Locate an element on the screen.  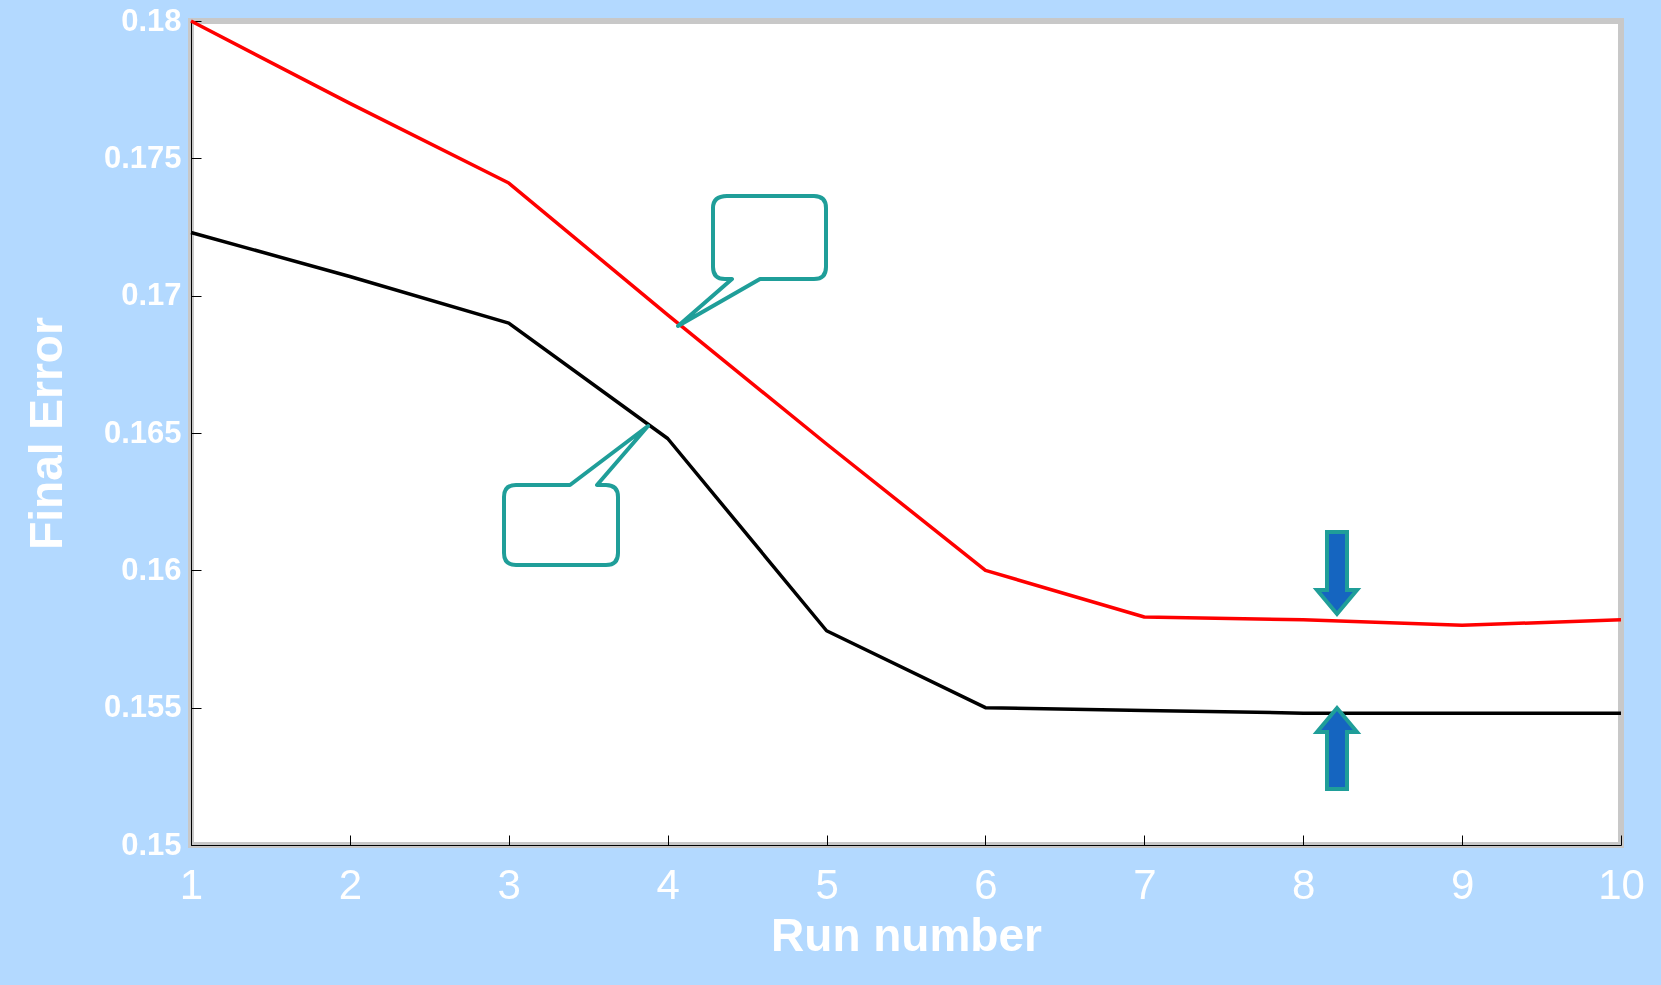
y-tick-label: 0.17 is located at coordinates (151, 295).